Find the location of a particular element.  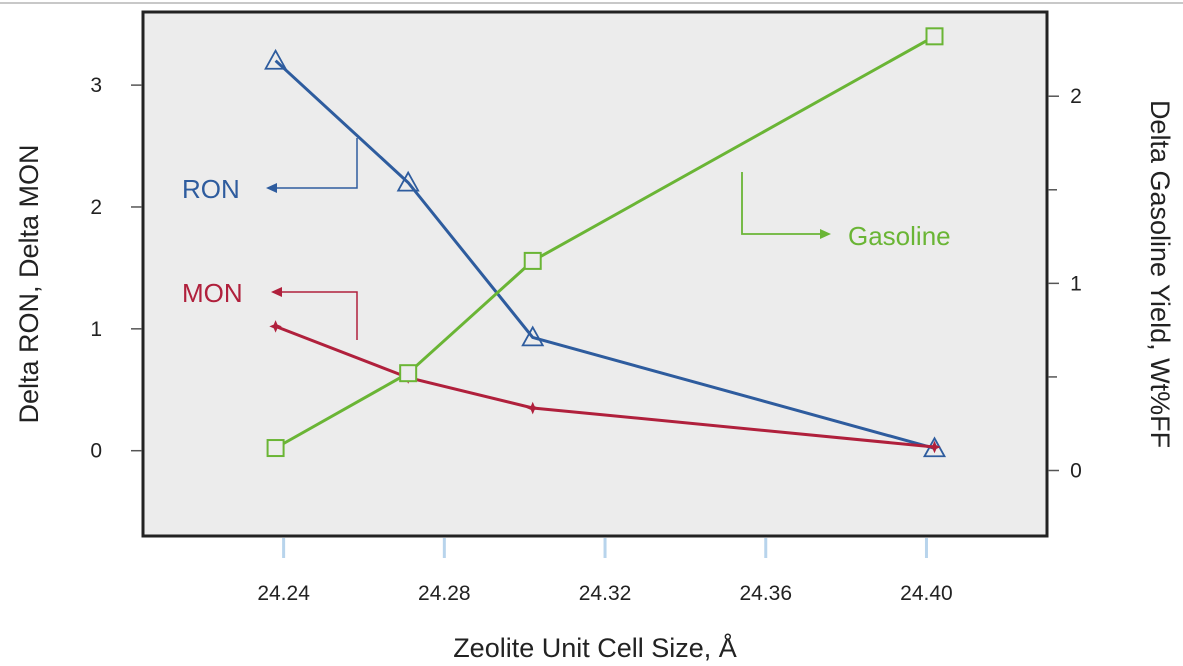

x-axis-ticks: 24.24 24.28 24.32 24.36 24.40 is located at coordinates (605, 571).